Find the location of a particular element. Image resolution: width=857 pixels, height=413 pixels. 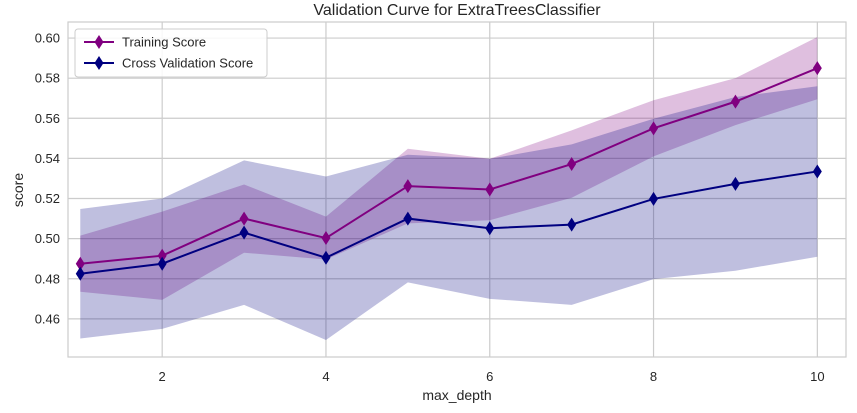

x-tick-labels: 2 4 6 8 10 is located at coordinates (492, 376).